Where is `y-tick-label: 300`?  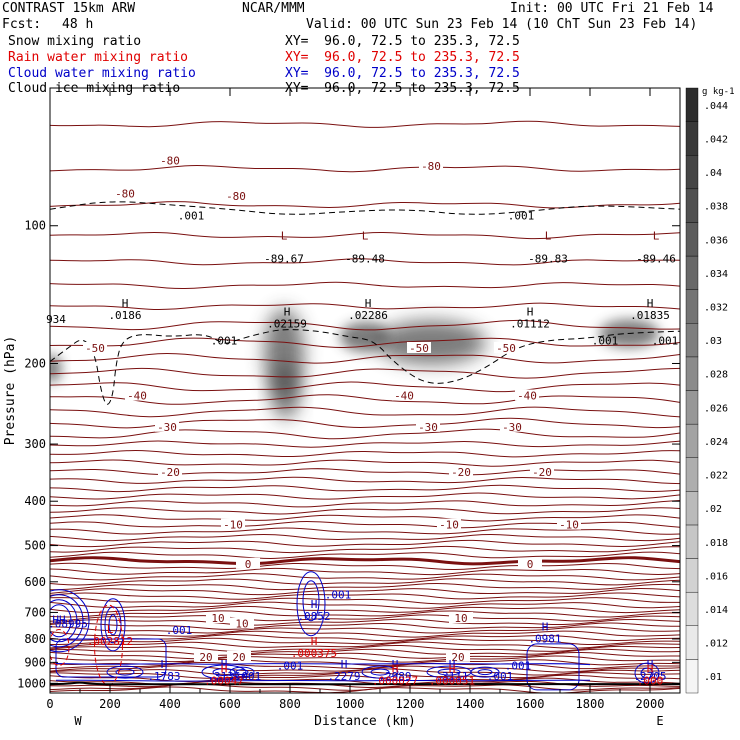 y-tick-label: 300 is located at coordinates (35, 444).